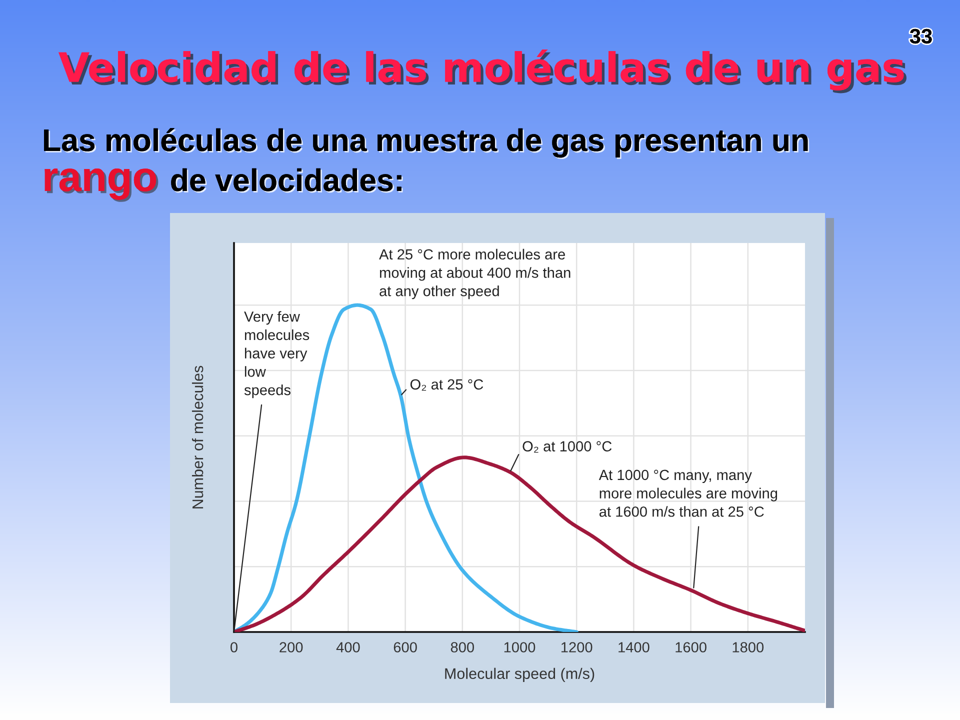  I want to click on chart-title: Velocidad de las moléculas de un gas, so click(482, 72).